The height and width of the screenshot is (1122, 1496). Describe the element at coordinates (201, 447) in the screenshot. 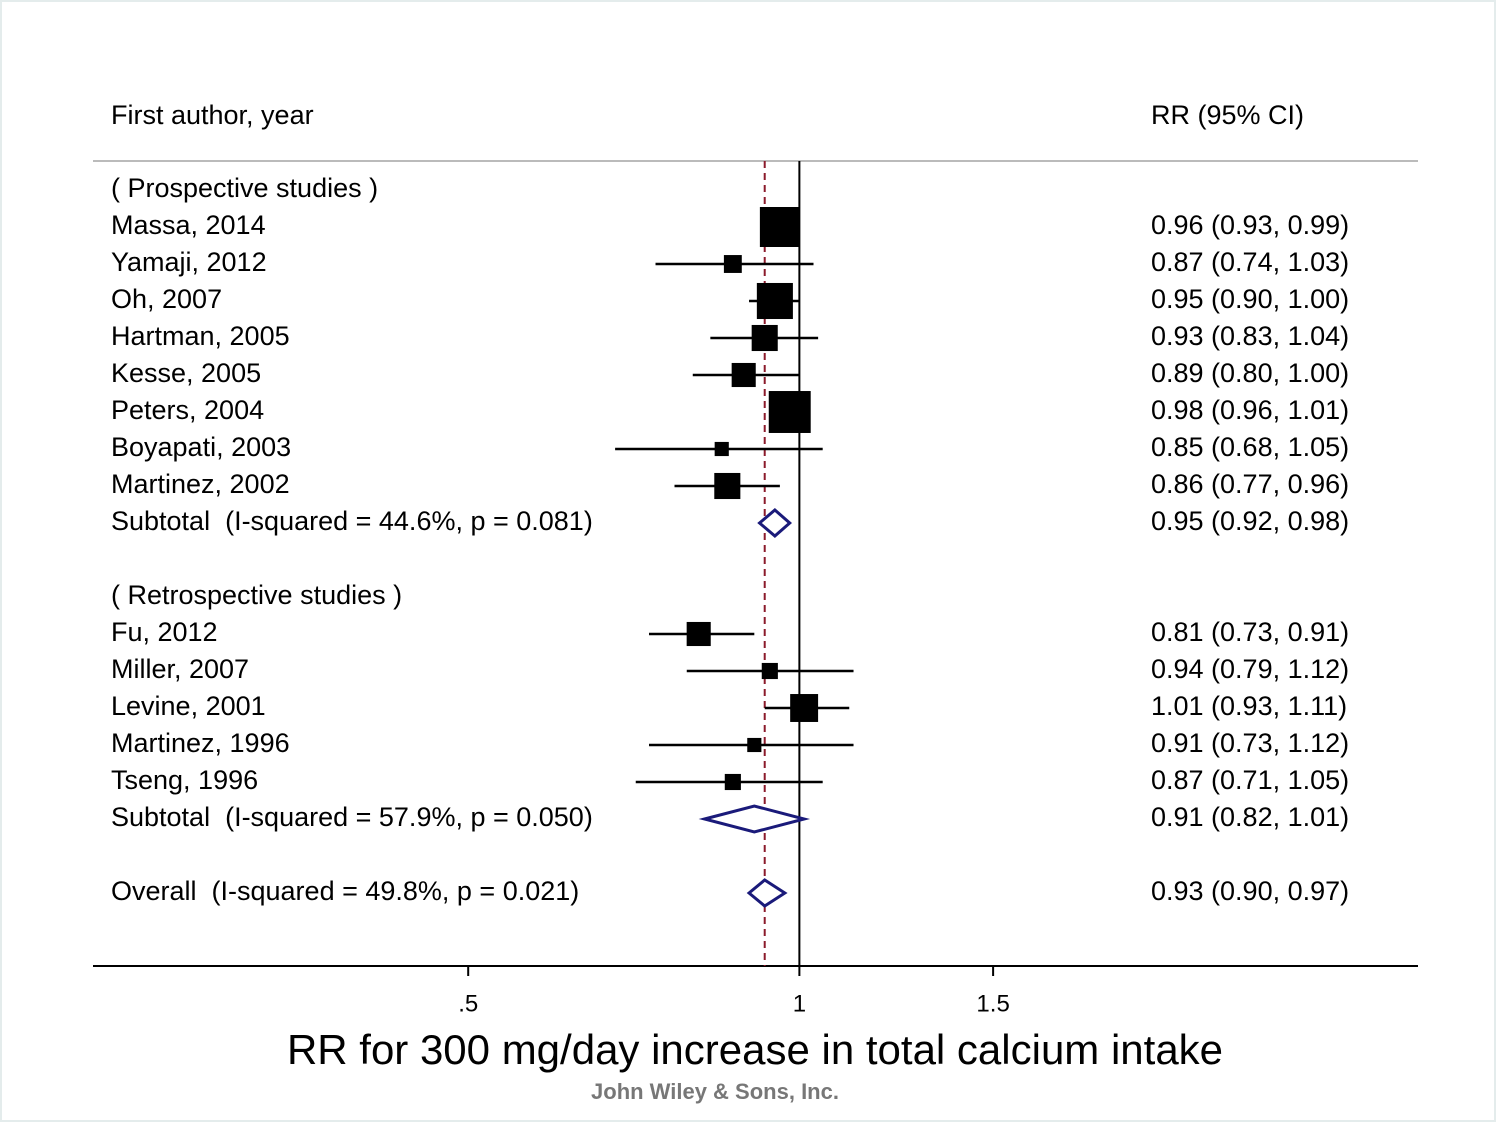

I see `row-label: Boyapati, 2003` at that location.